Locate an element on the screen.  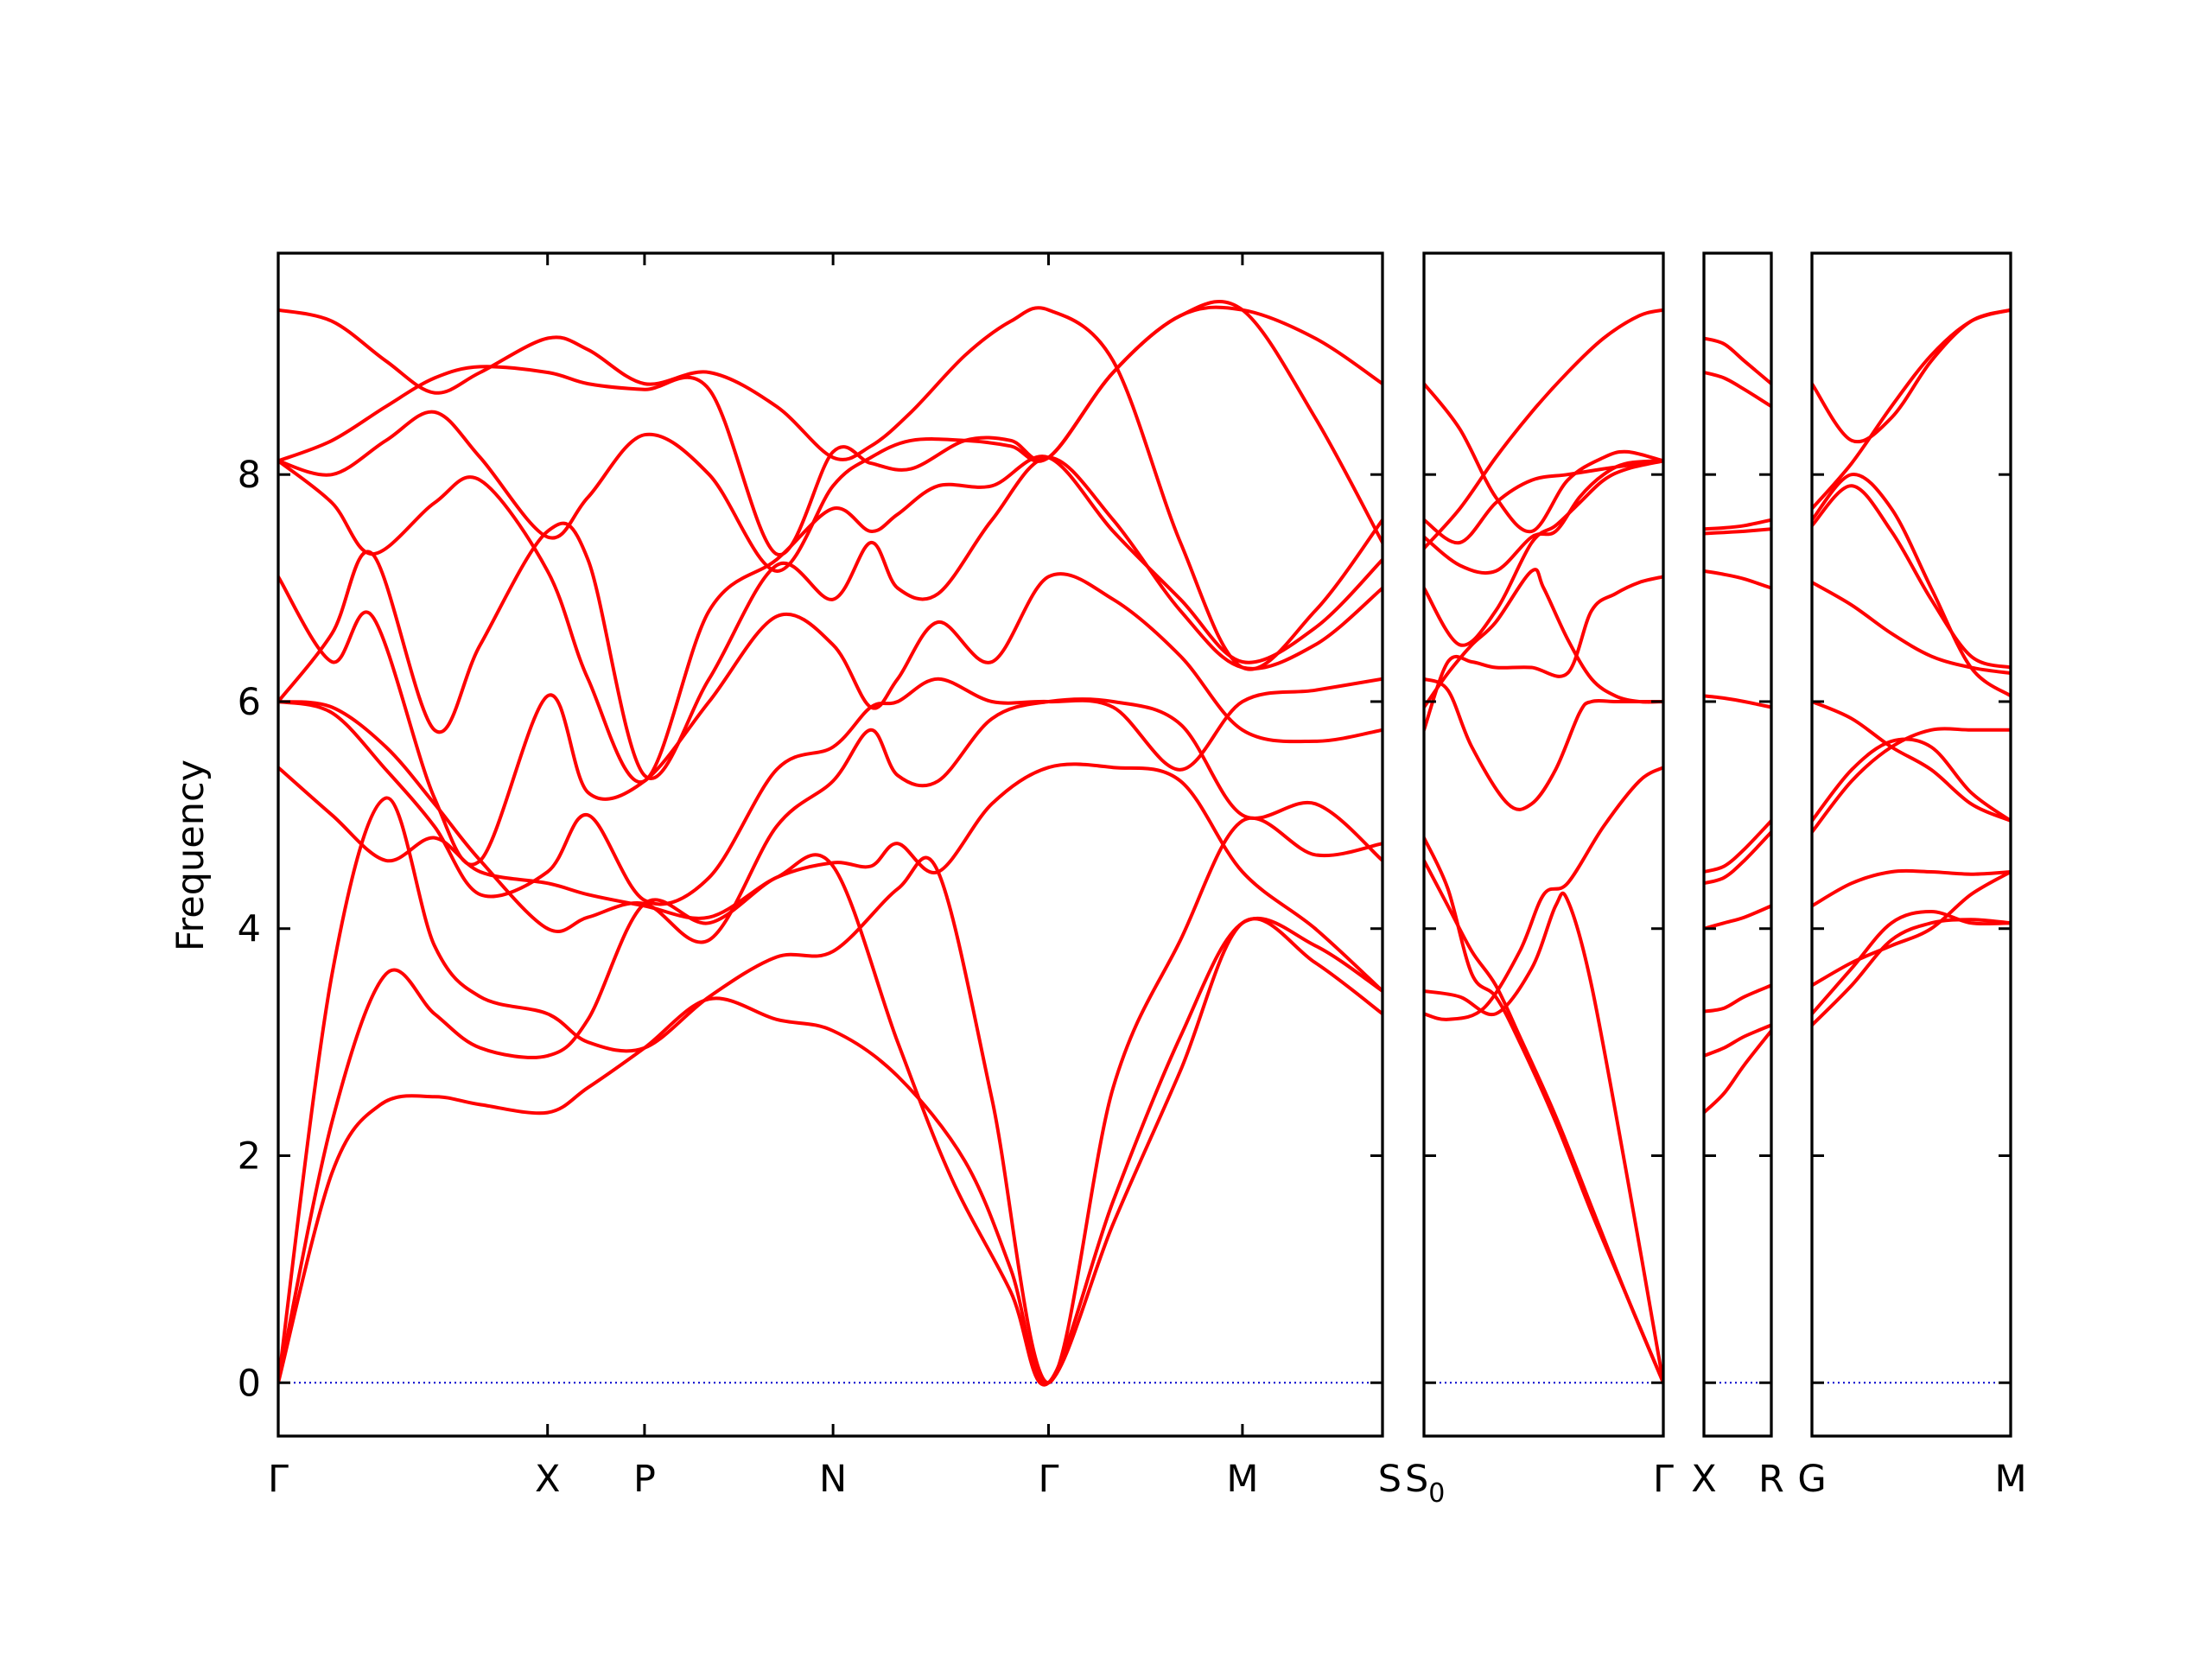
k-point-label: N is located at coordinates (833, 1479).